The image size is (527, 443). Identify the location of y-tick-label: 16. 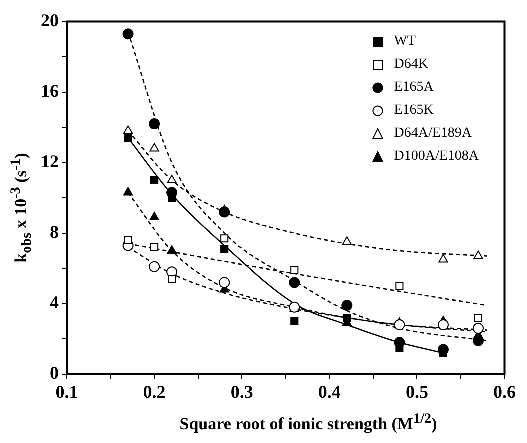
(50, 90).